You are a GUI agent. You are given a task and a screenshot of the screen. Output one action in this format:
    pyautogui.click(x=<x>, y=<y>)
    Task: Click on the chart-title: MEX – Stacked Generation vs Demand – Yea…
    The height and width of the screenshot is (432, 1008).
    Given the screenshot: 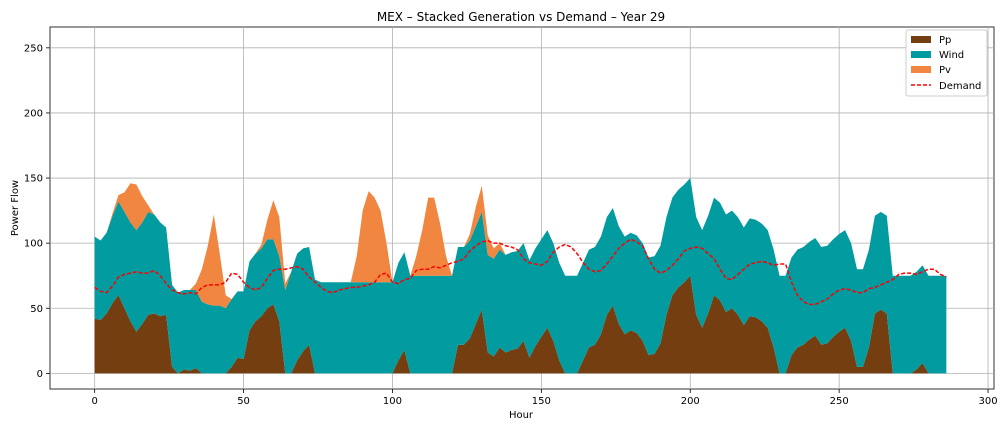 What is the action you would take?
    pyautogui.click(x=521, y=17)
    